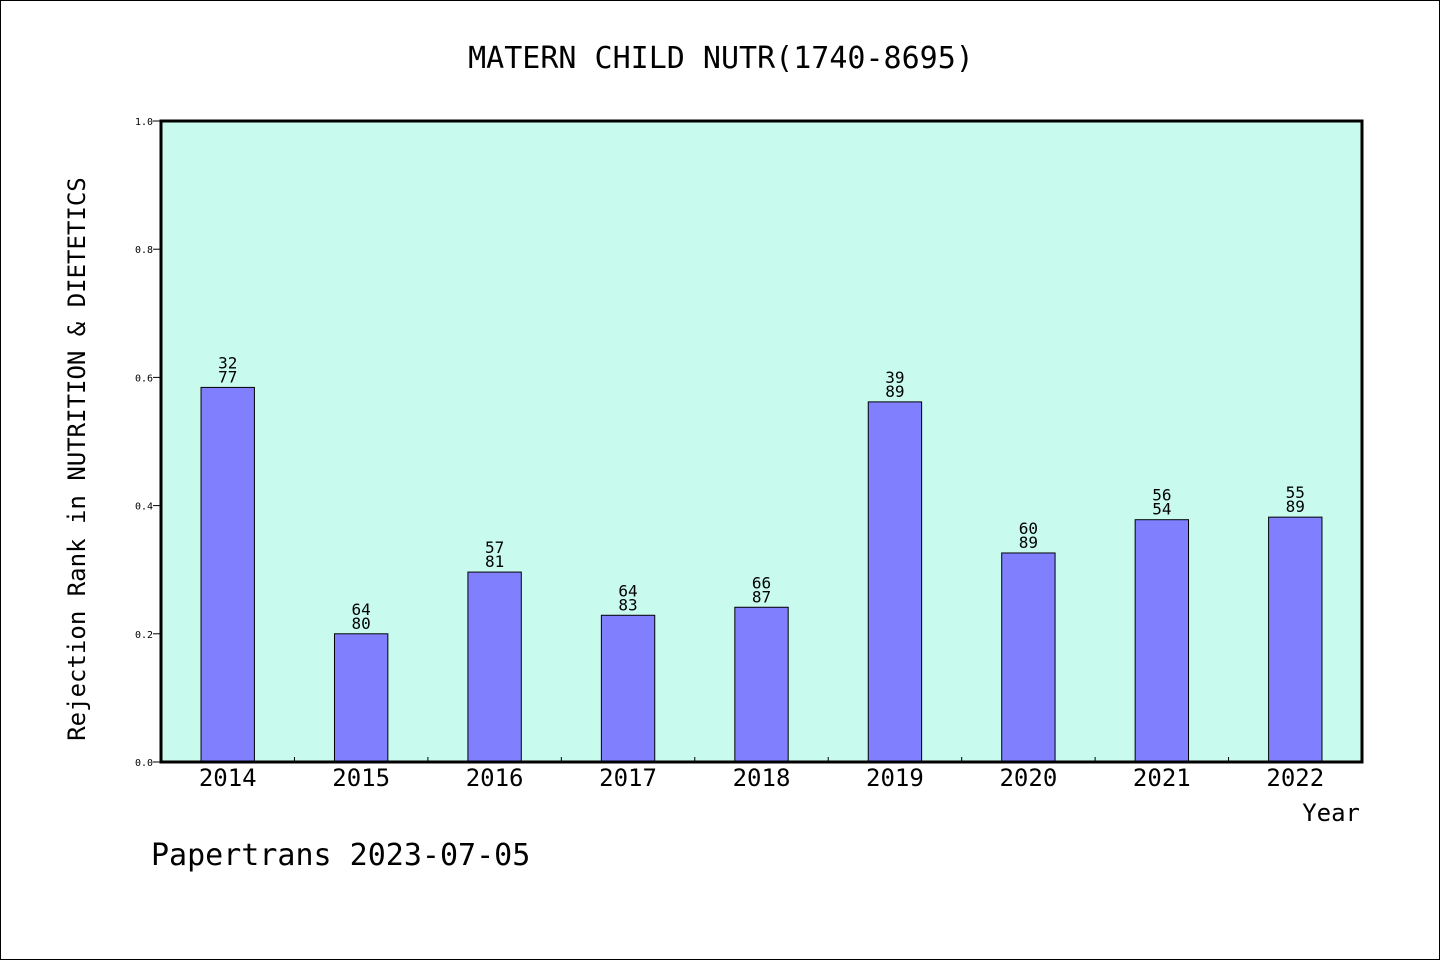  I want to click on bar-2018, so click(761, 684).